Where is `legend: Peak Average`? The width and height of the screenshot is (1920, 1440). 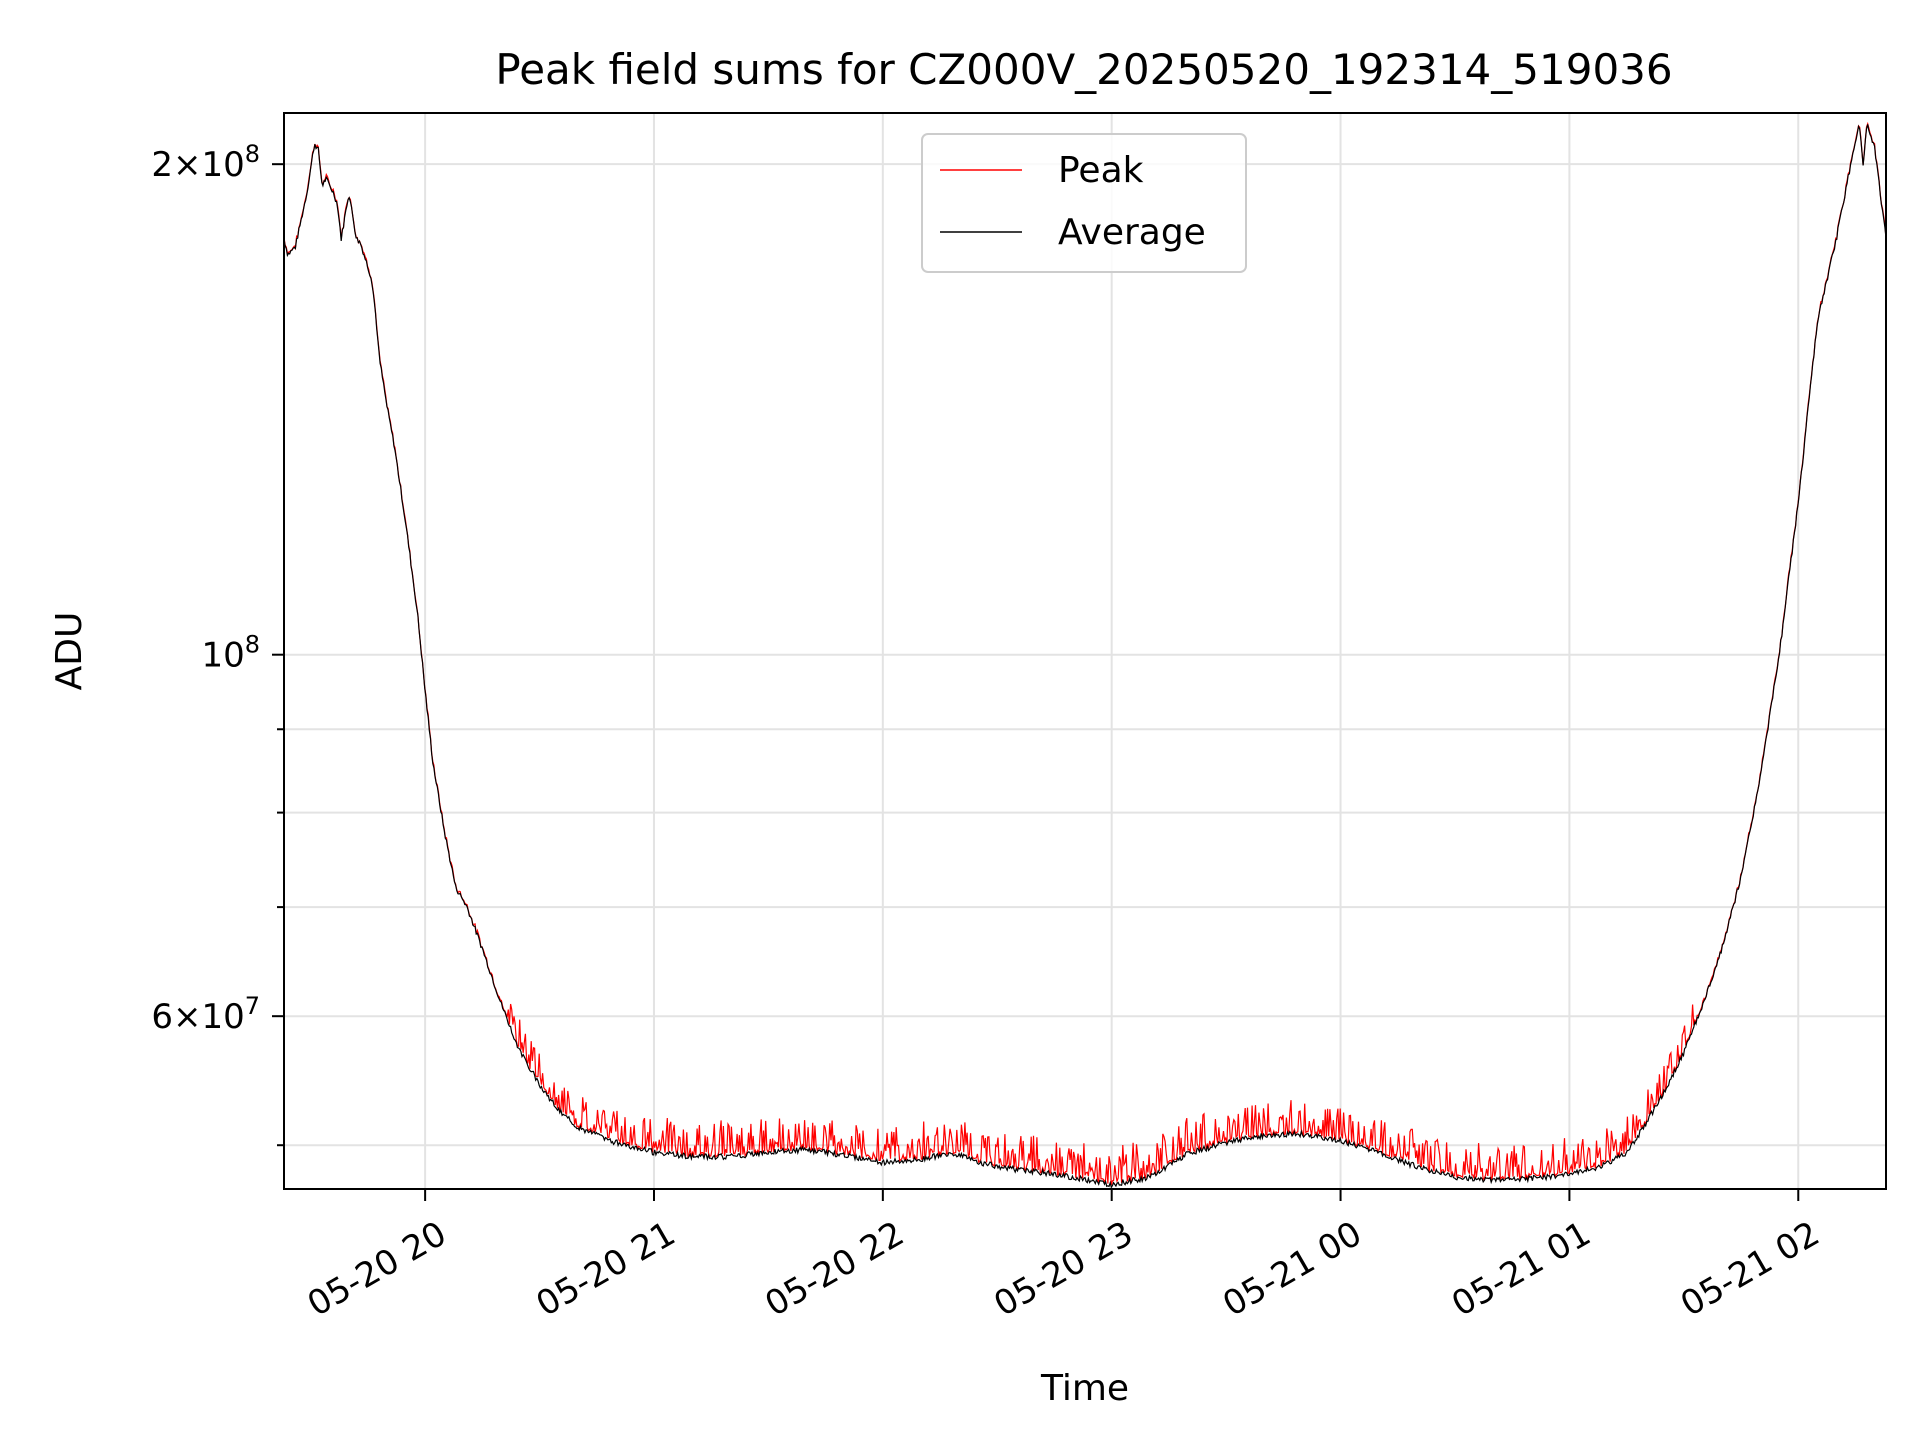
legend: Peak Average is located at coordinates (1084, 203).